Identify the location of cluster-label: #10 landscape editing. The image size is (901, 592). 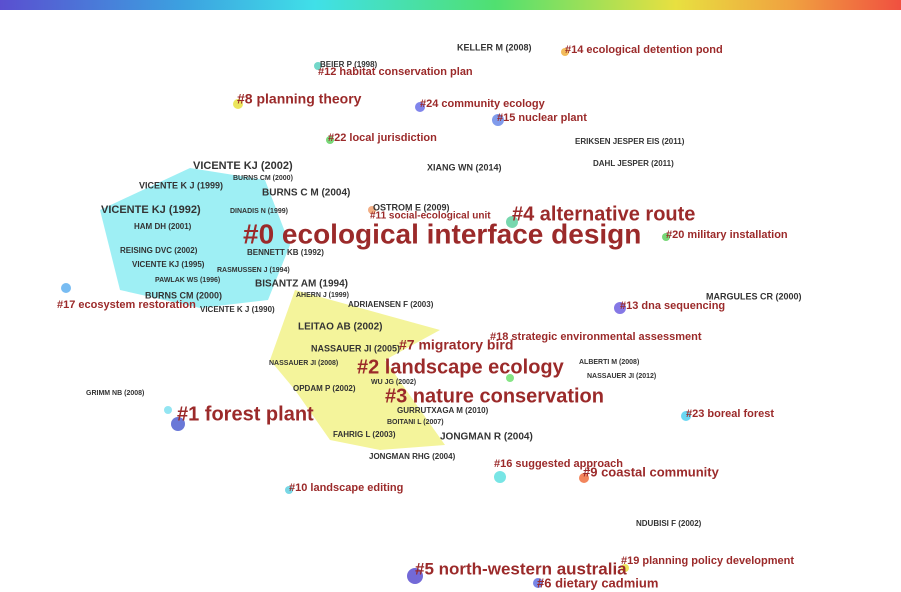
(346, 488).